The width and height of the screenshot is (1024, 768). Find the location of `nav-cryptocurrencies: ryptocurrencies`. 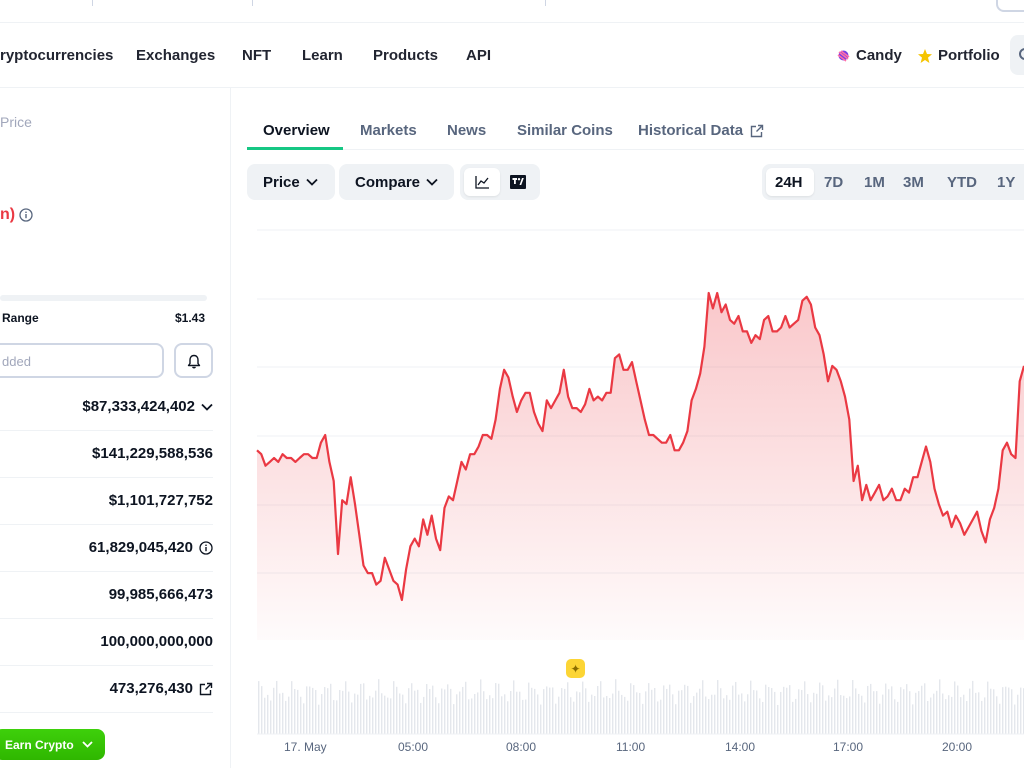

nav-cryptocurrencies: ryptocurrencies is located at coordinates (57, 55).